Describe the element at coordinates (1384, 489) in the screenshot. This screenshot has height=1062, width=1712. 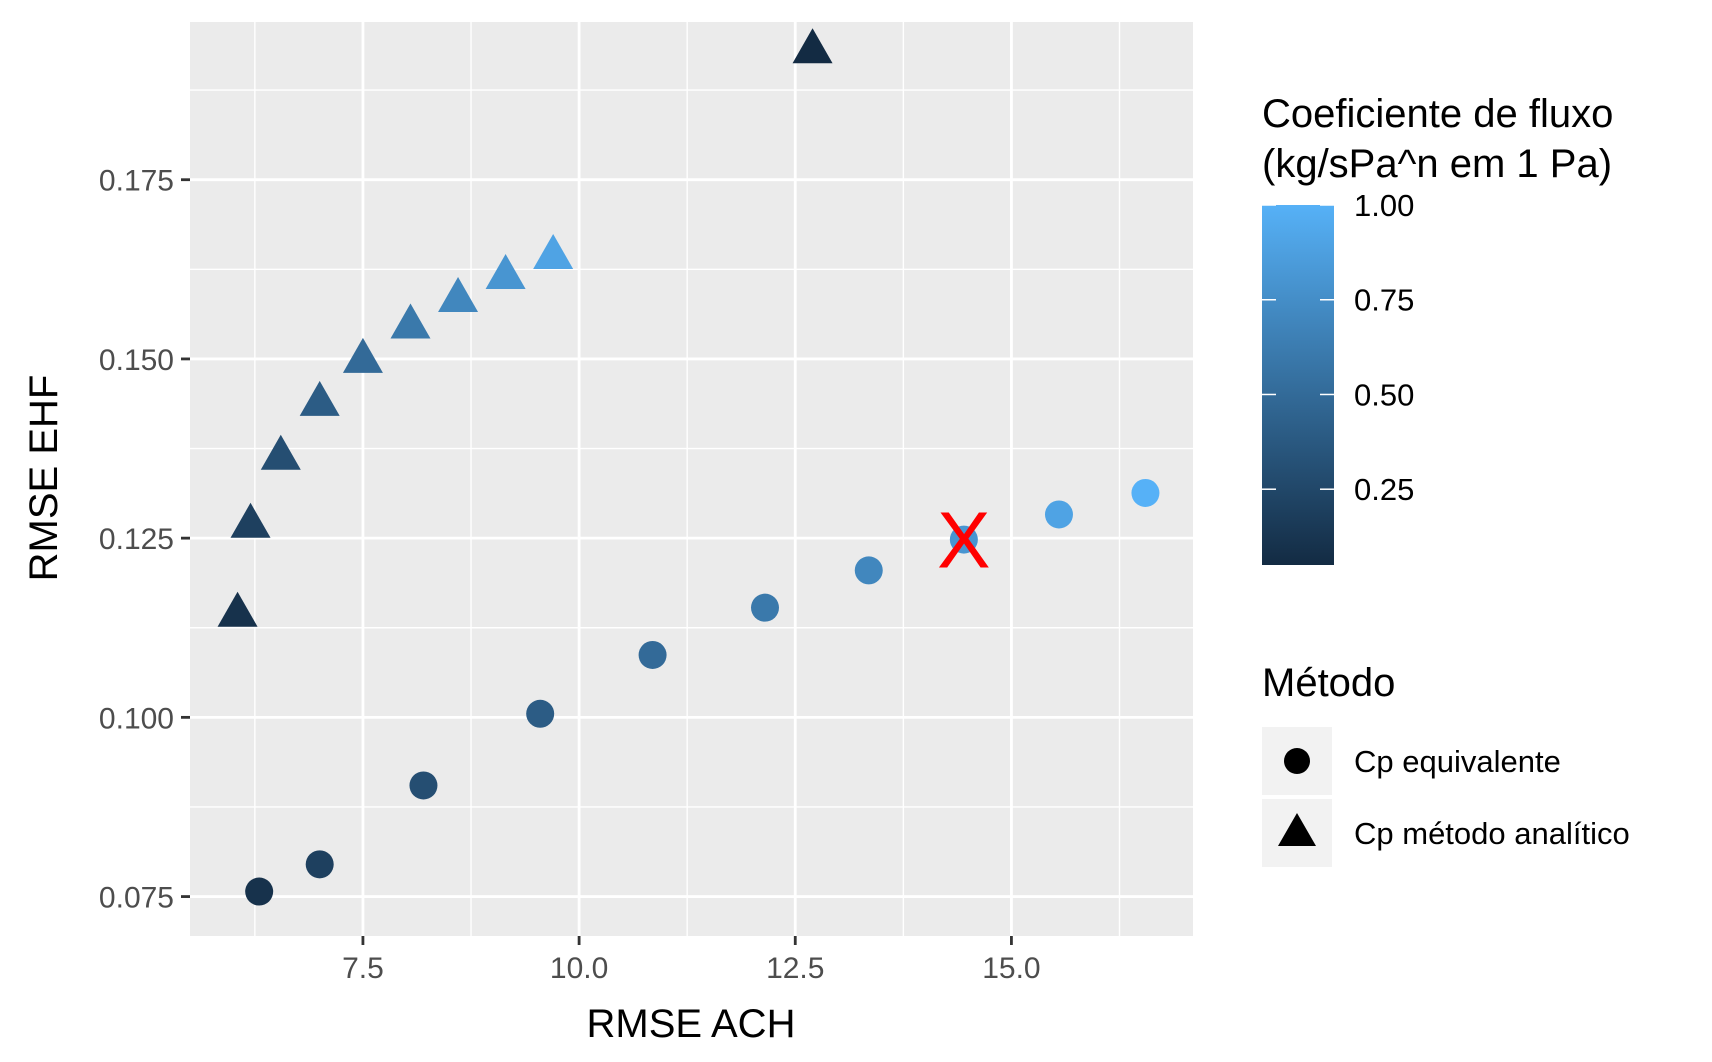
I see `colorbar-tick-label: 0.25` at that location.